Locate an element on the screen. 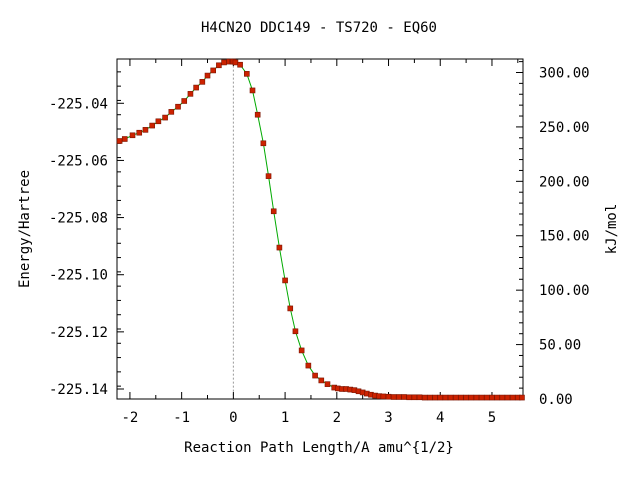 Image resolution: width=640 pixels, height=480 pixels. y2-tick-label: 50.00 is located at coordinates (560, 346).